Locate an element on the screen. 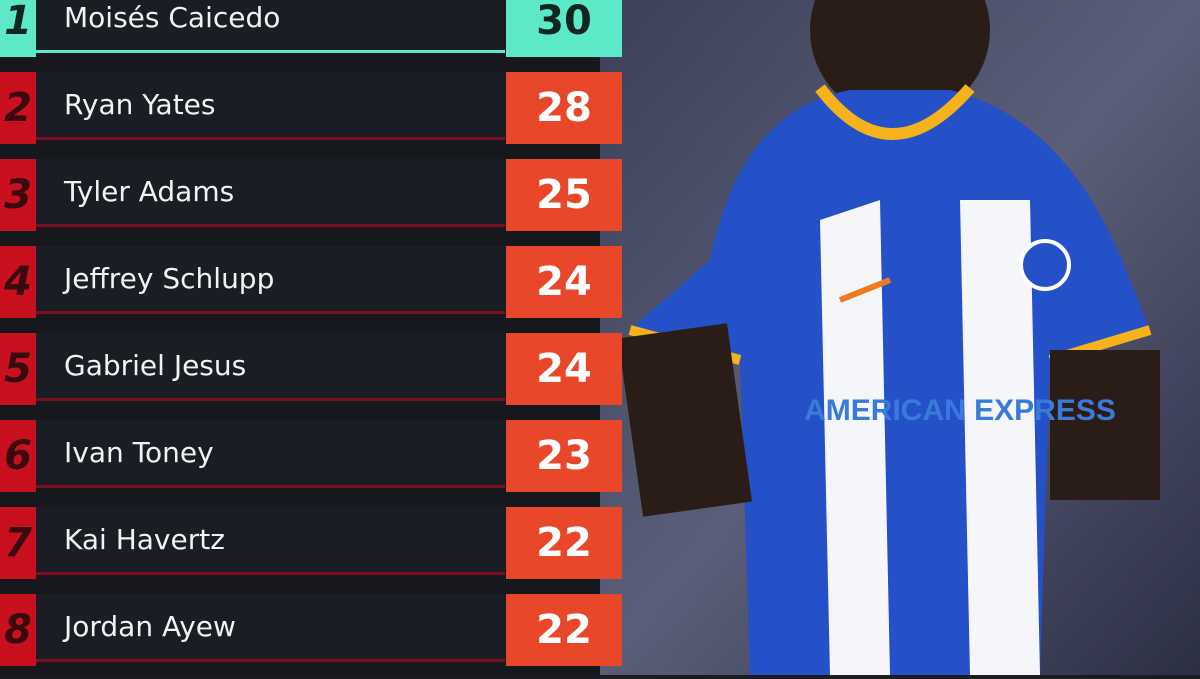 Image resolution: width=1200 pixels, height=679 pixels. table-row: 8 Jordan Ayew 22 is located at coordinates (311, 630).